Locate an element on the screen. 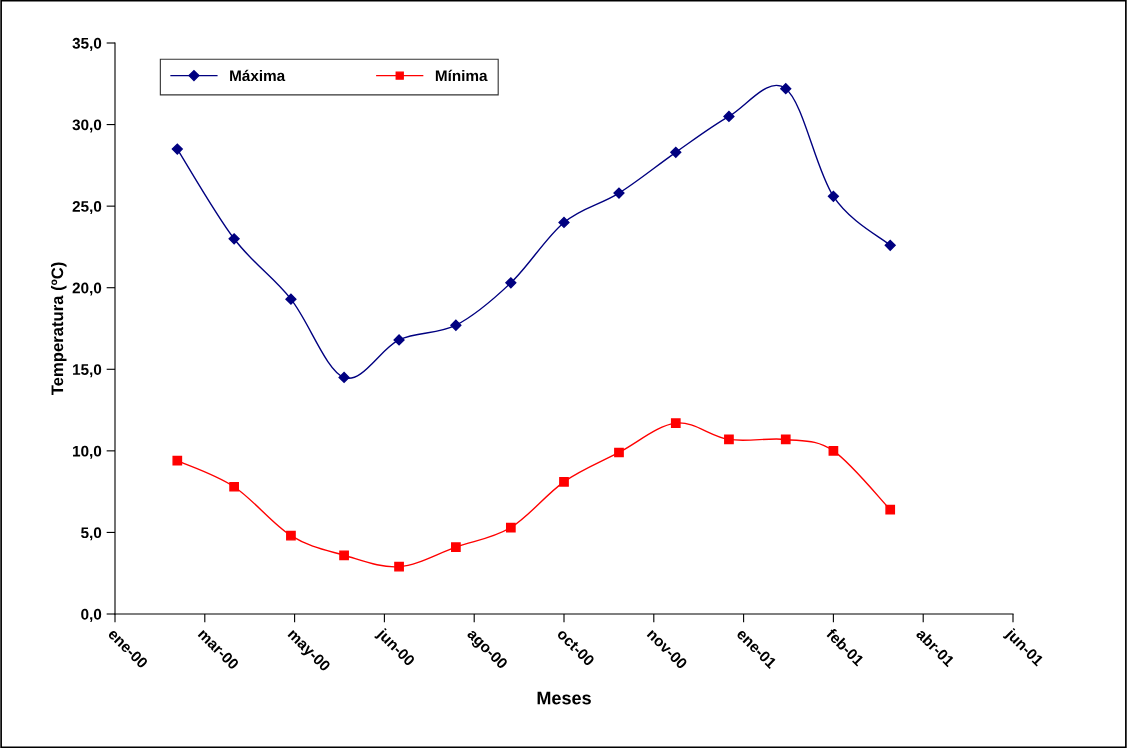  y-axis-title: Temperatura (ºC) is located at coordinates (58, 329).